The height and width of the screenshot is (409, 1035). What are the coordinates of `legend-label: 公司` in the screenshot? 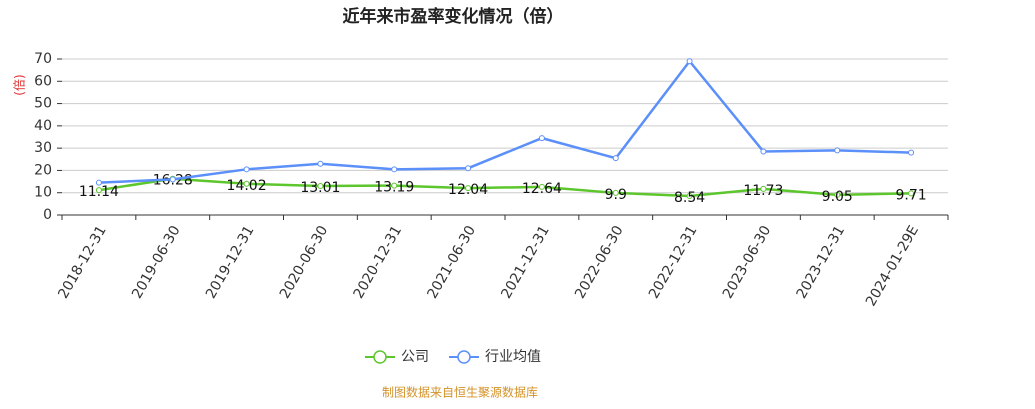 It's located at (415, 357).